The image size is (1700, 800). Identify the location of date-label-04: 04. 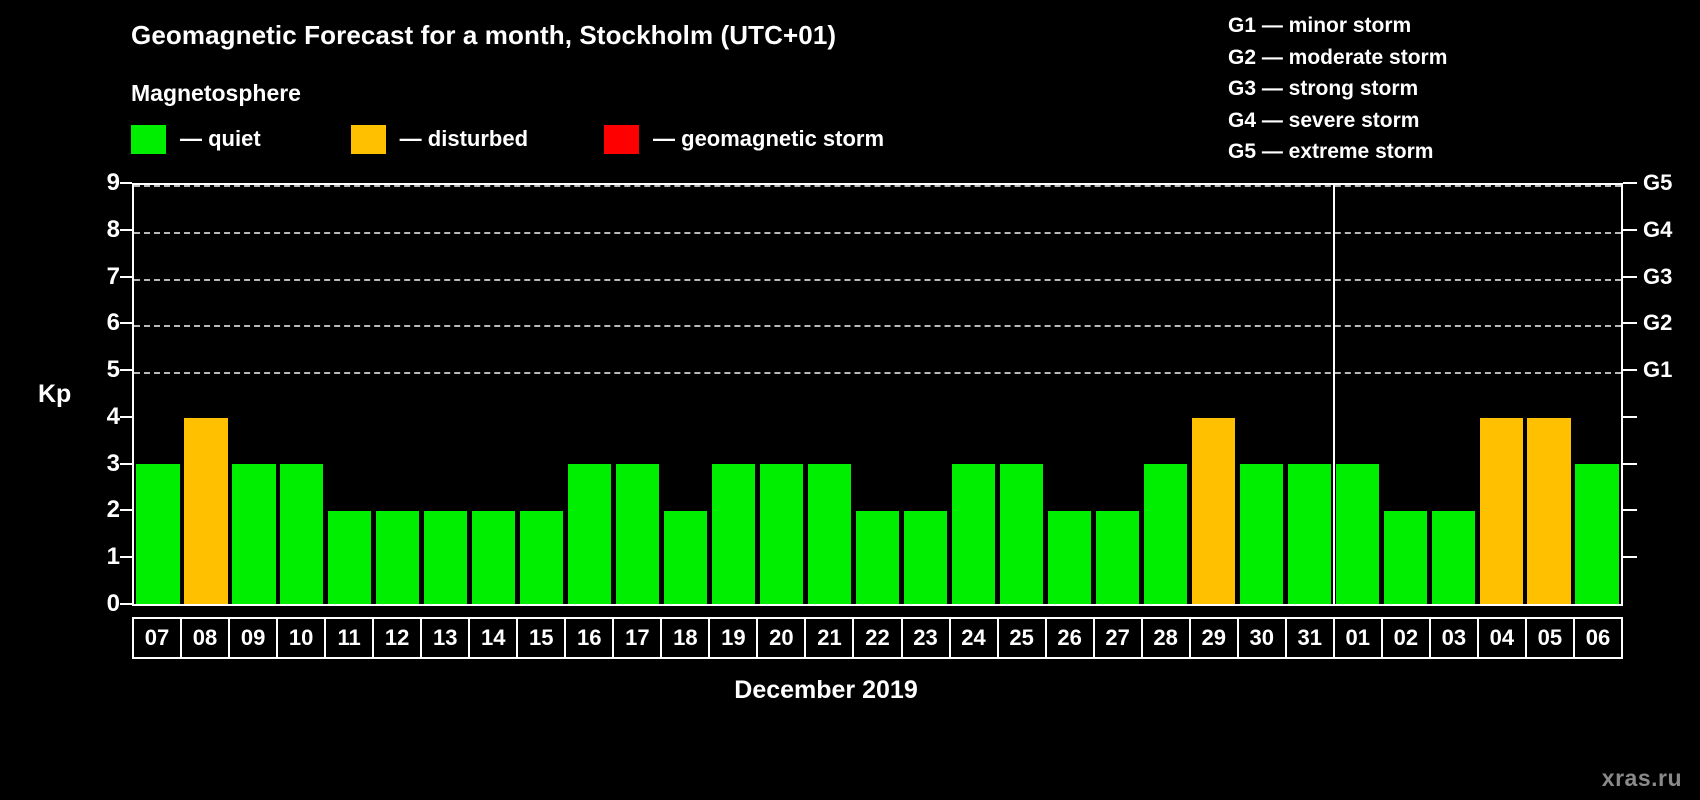
(1501, 638).